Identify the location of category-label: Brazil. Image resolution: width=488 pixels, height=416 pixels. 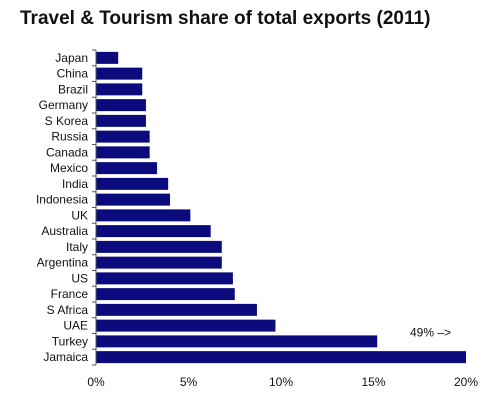
(73, 89).